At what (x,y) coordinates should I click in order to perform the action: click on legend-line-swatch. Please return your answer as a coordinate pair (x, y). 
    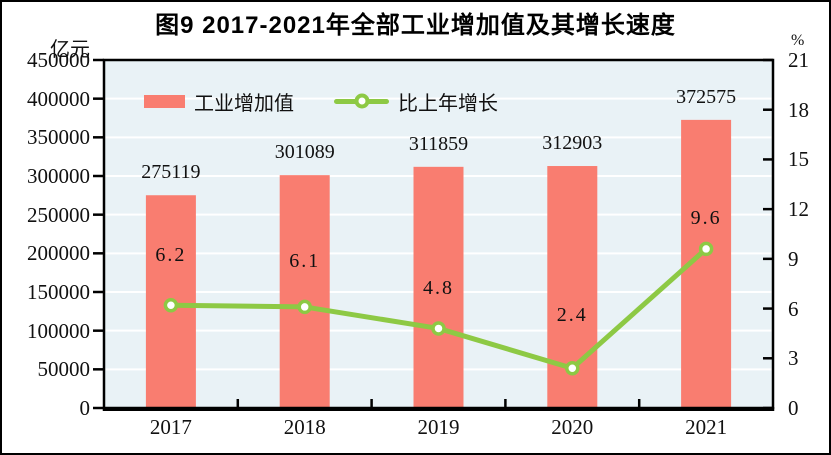
    Looking at the image, I should click on (361, 101).